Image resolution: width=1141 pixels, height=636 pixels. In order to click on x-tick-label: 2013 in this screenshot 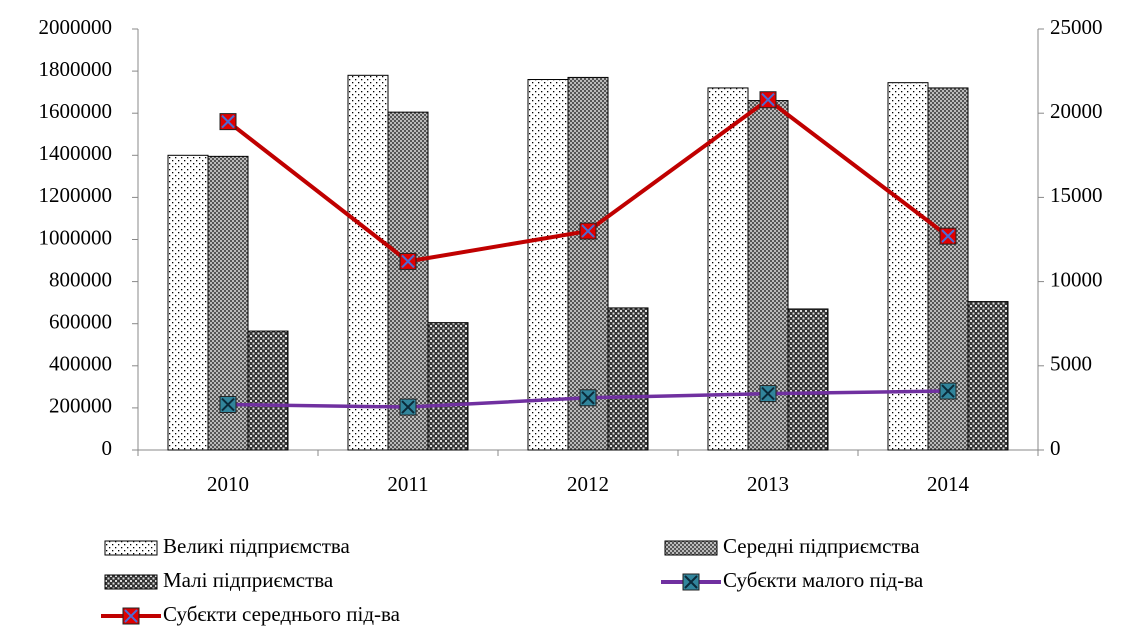, I will do `click(768, 484)`.